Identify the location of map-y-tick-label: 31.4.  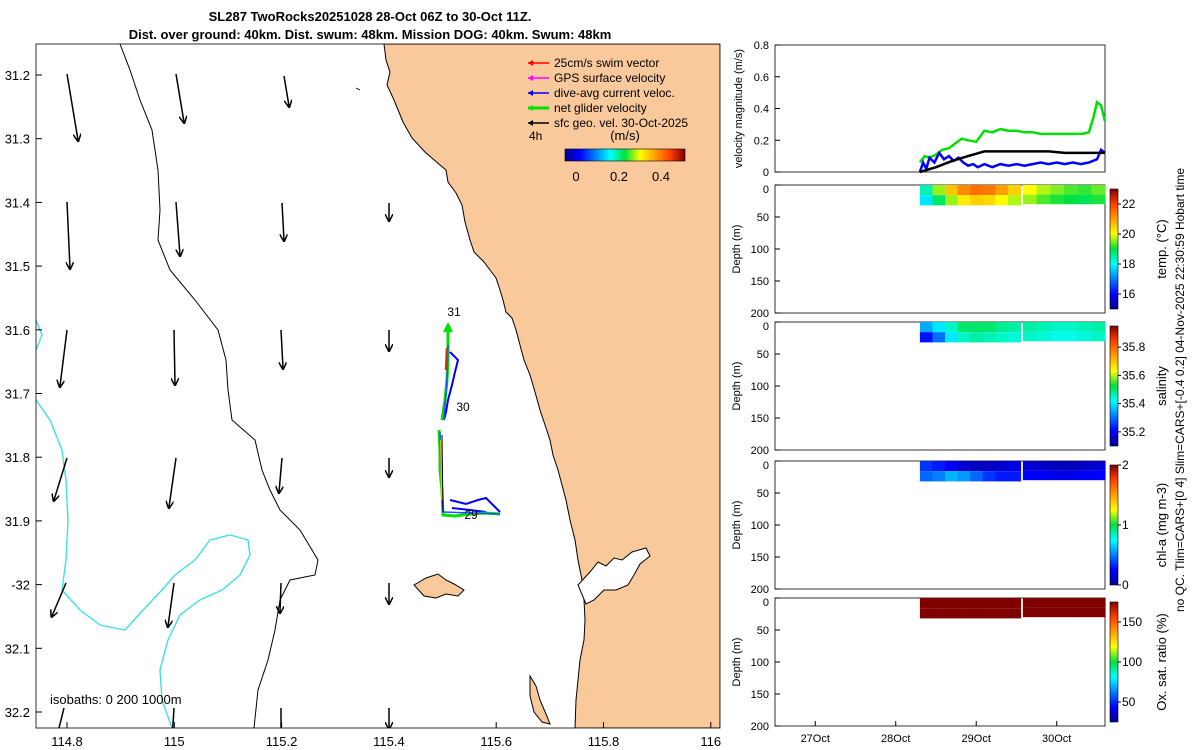
(17, 202).